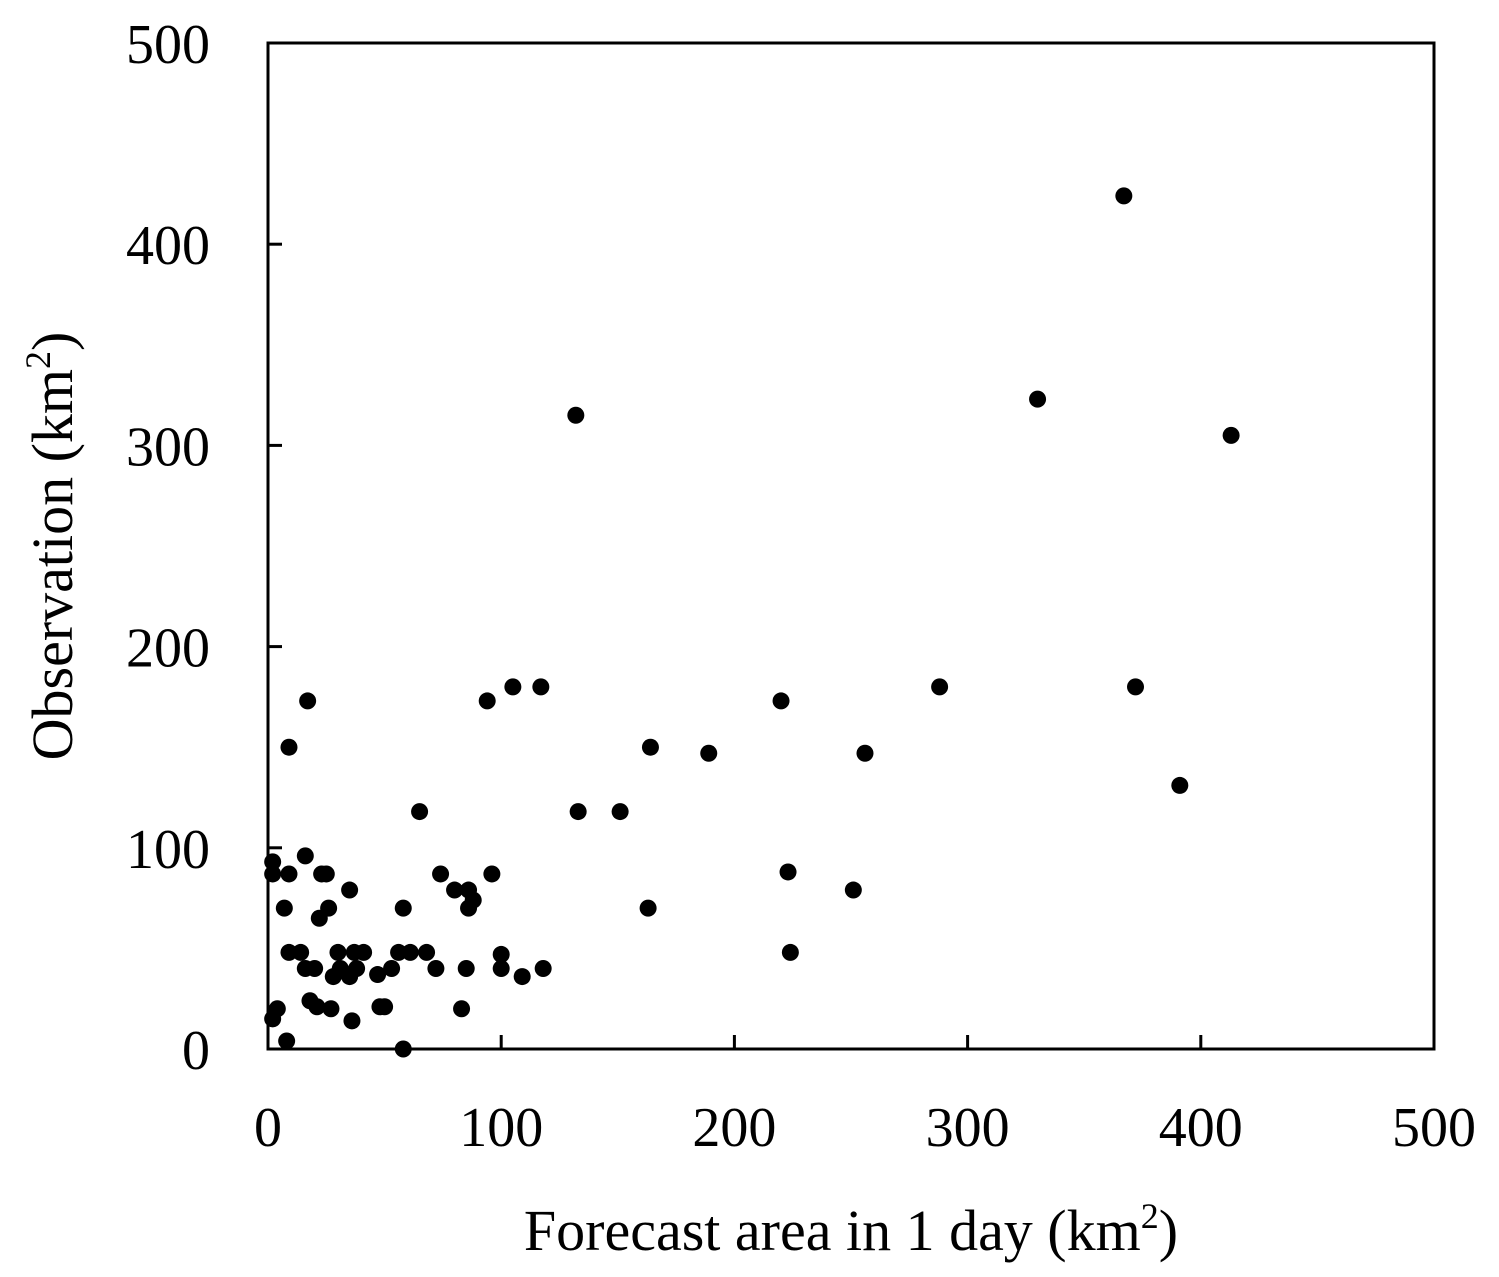  I want to click on x-axis-title-main: Forecast area in 1 day (km, so click(832, 1230).